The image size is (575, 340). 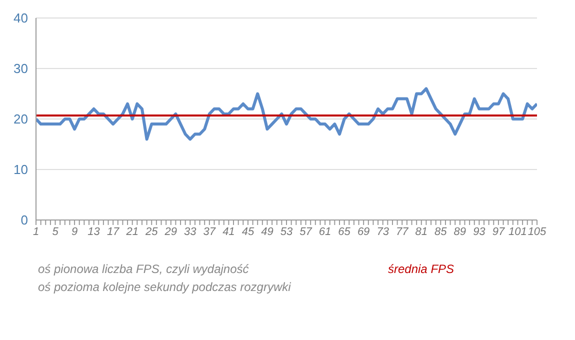 I want to click on x-tick-label: 81, so click(x=421, y=232).